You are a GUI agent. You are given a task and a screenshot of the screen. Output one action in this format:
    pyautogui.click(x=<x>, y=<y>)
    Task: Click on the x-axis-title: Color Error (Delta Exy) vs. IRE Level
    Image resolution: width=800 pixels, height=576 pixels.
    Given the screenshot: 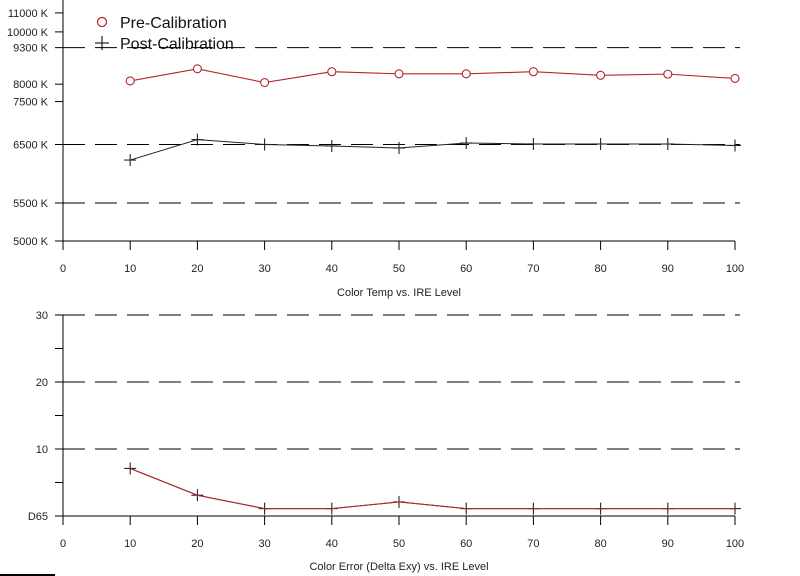 What is the action you would take?
    pyautogui.click(x=398, y=567)
    